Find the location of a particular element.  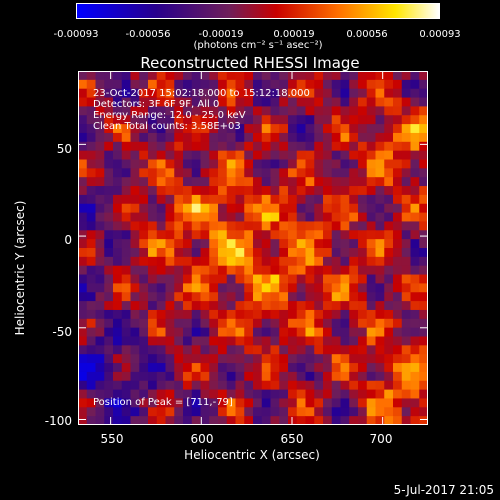

colorbar-tick: 0.00093 is located at coordinates (440, 34).